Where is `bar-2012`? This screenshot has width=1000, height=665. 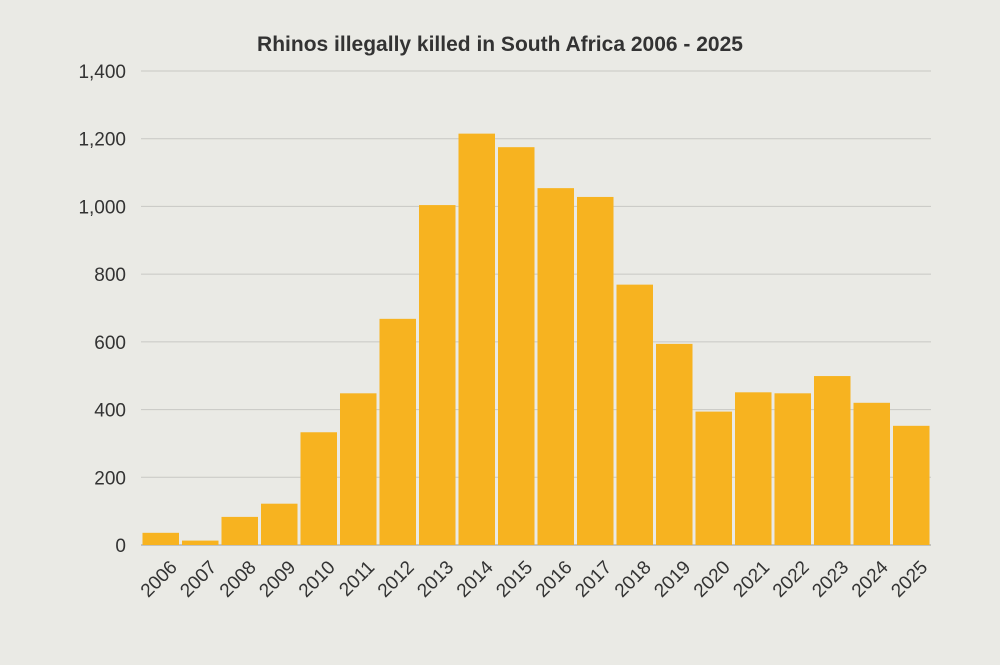 bar-2012 is located at coordinates (397, 431).